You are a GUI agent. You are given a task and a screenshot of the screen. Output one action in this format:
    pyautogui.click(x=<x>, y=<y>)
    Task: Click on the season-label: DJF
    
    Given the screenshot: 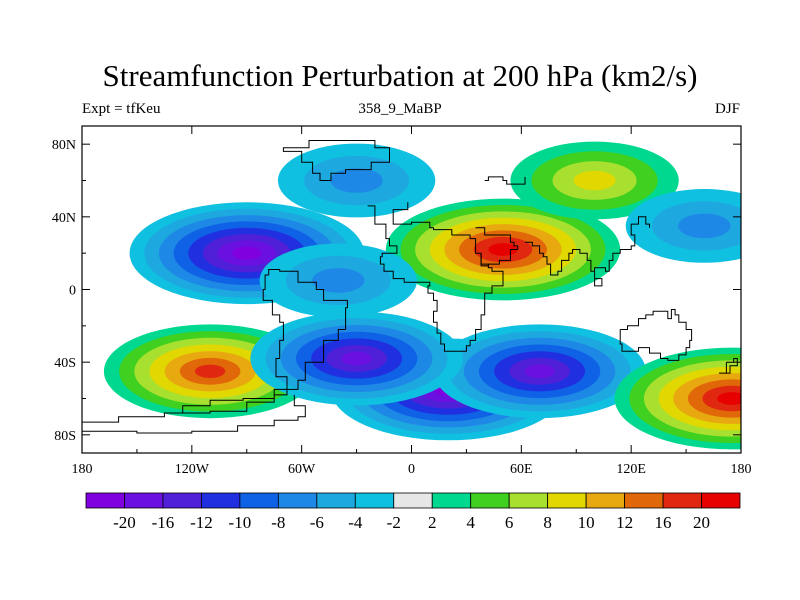 What is the action you would take?
    pyautogui.click(x=727, y=109)
    